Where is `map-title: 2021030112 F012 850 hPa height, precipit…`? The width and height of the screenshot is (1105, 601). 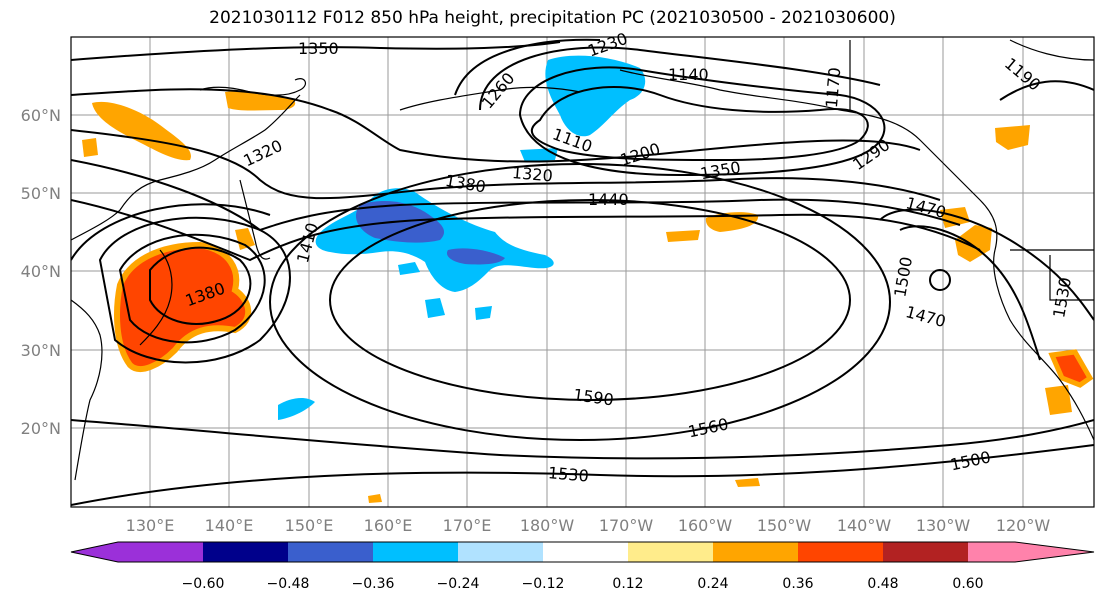 map-title: 2021030112 F012 850 hPa height, precipit… is located at coordinates (552, 18).